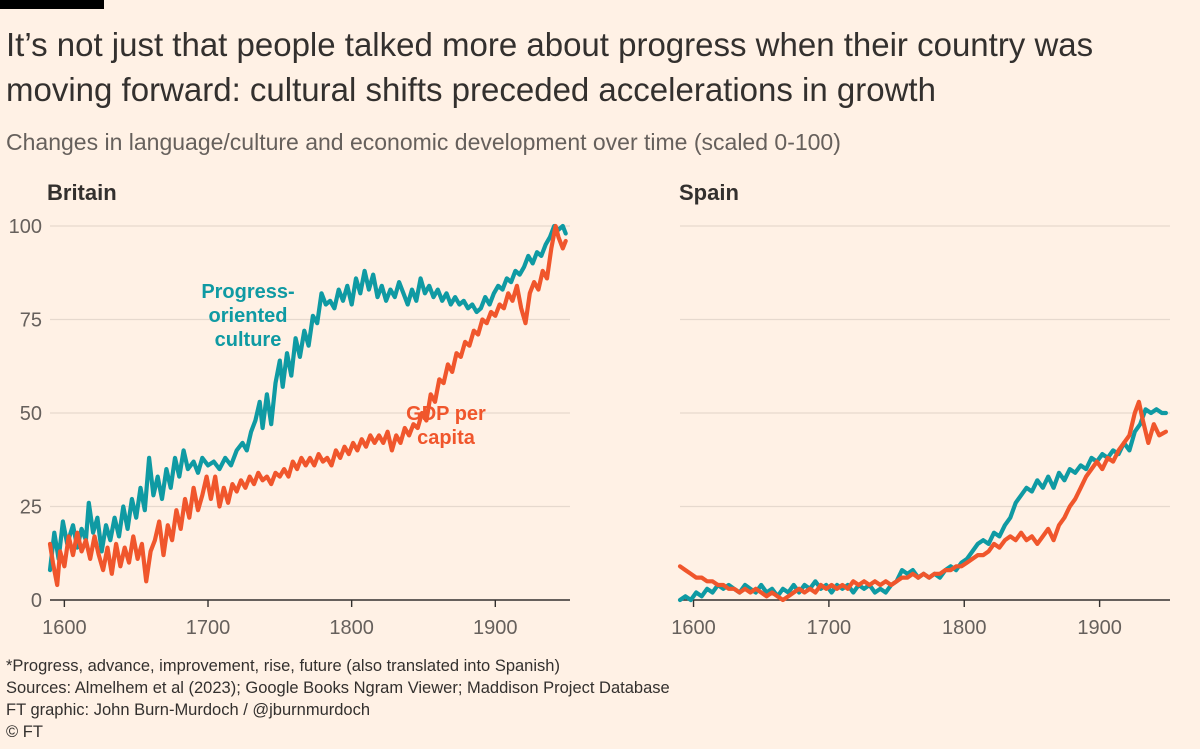 This screenshot has height=749, width=1200. I want to click on spain-xtick-label: 1600, so click(693, 628).